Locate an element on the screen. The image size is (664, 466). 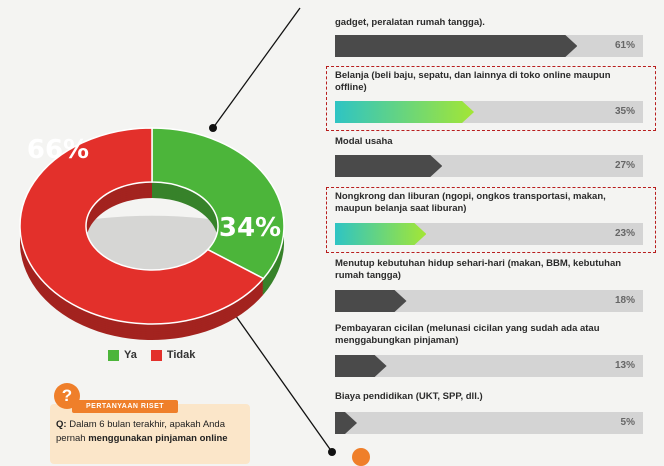
legend-swatch-ya is located at coordinates (113, 355).